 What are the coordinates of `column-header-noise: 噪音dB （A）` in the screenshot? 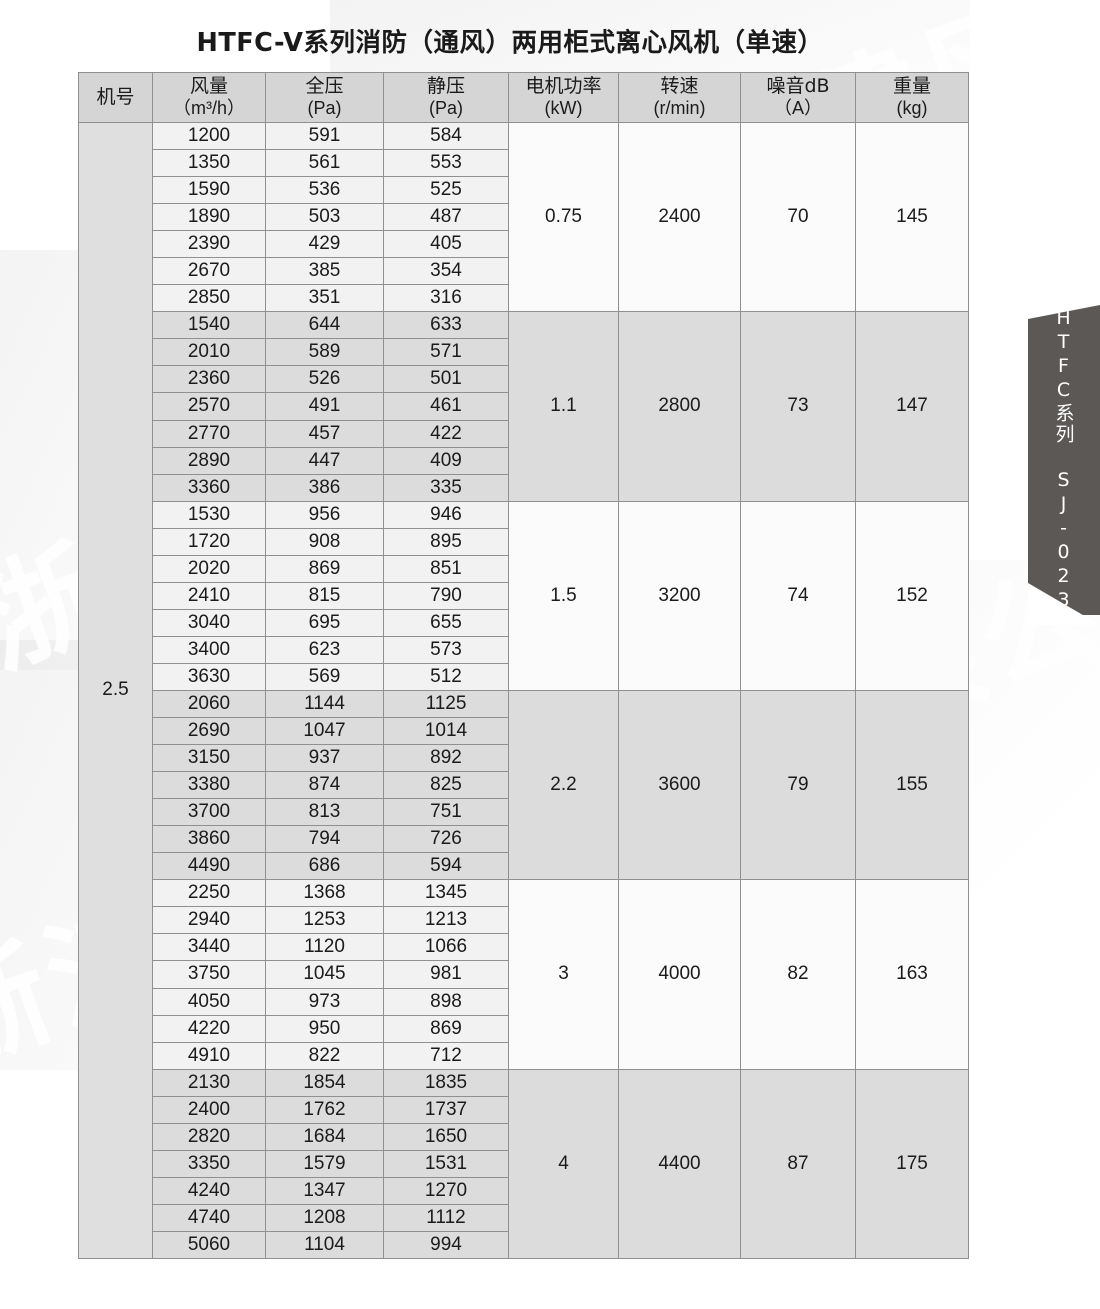 It's located at (798, 97).